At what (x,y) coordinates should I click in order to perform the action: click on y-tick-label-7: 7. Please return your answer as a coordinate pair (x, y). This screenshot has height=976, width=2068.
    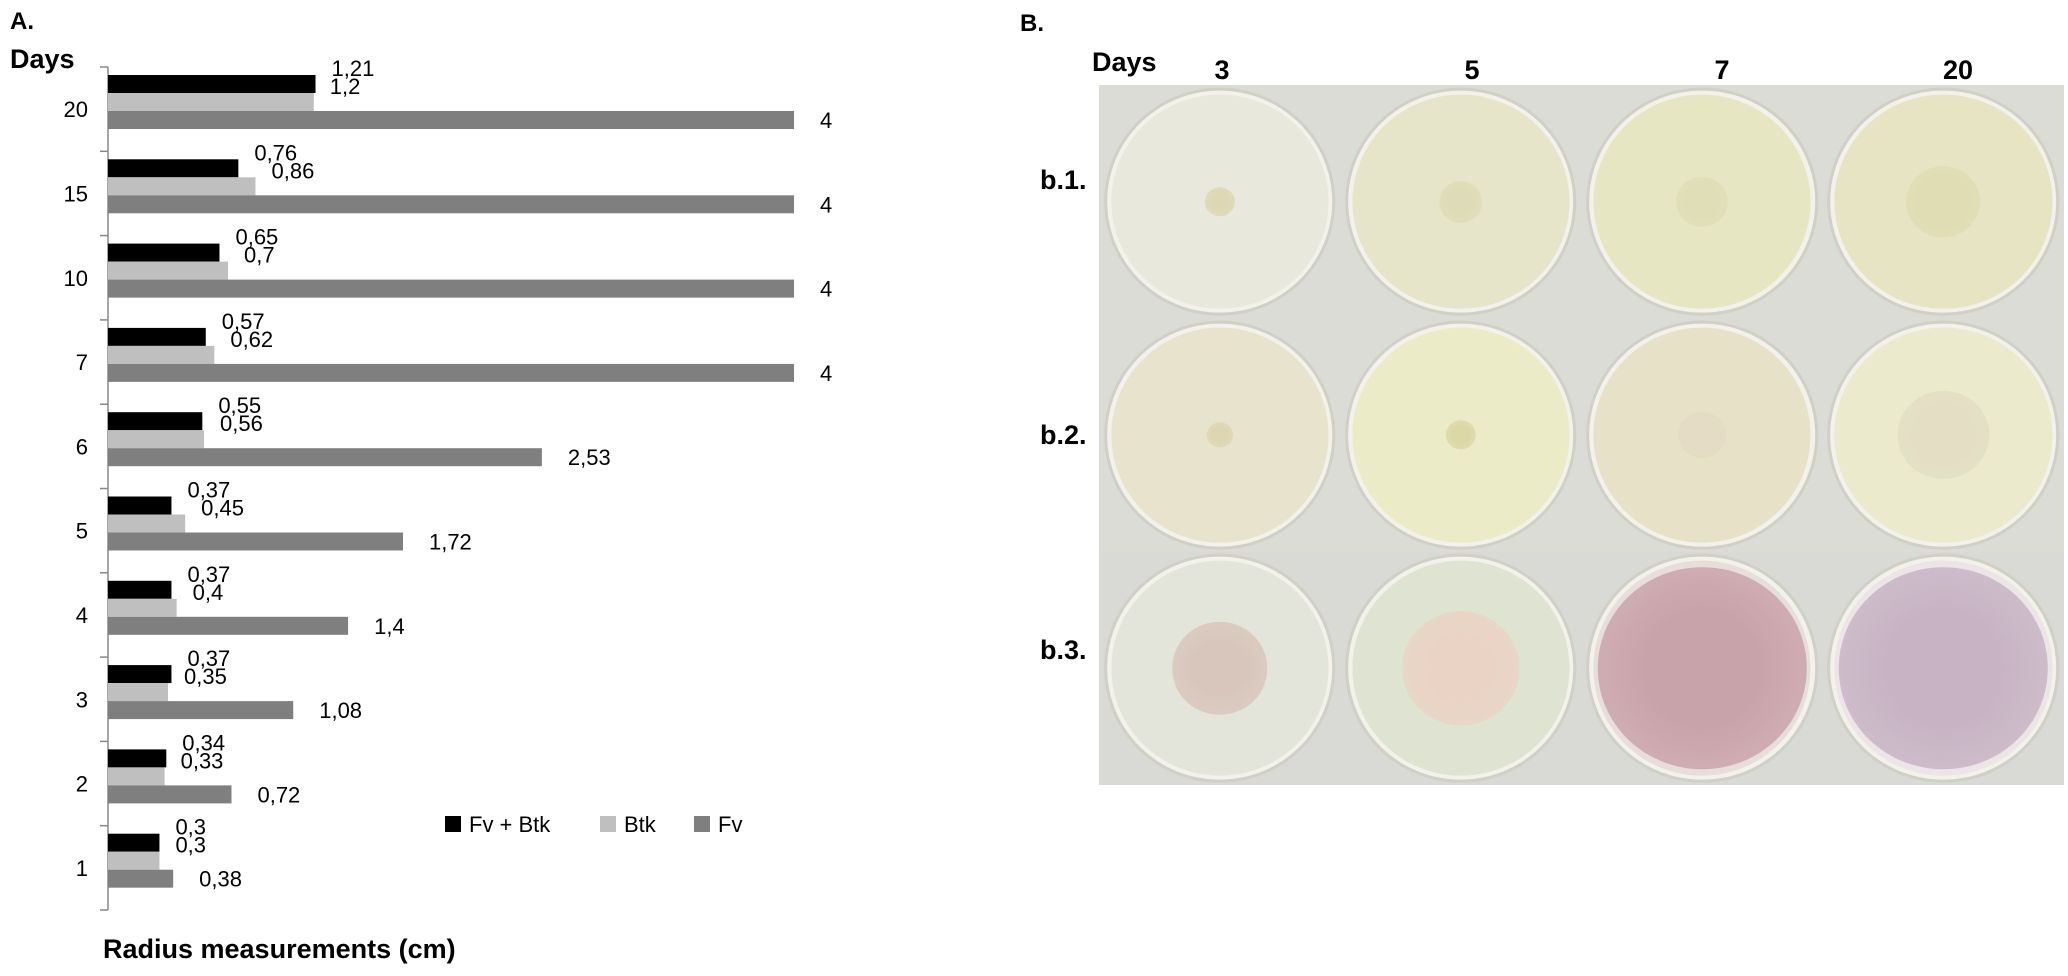
    Looking at the image, I should click on (82, 362).